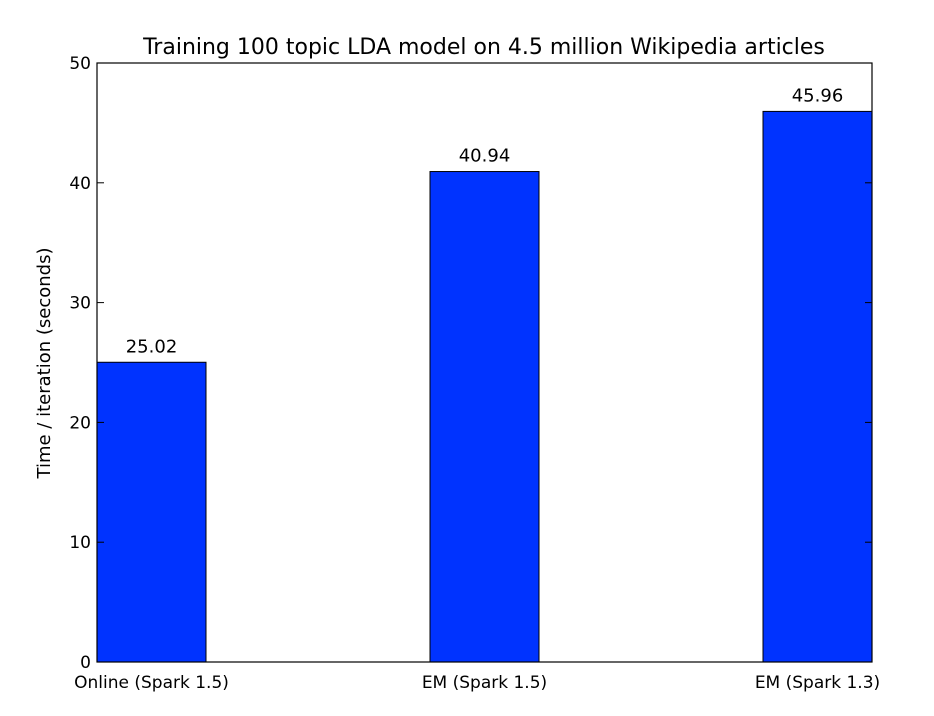  Describe the element at coordinates (485, 156) in the screenshot. I see `data-label-1: 40.94` at that location.